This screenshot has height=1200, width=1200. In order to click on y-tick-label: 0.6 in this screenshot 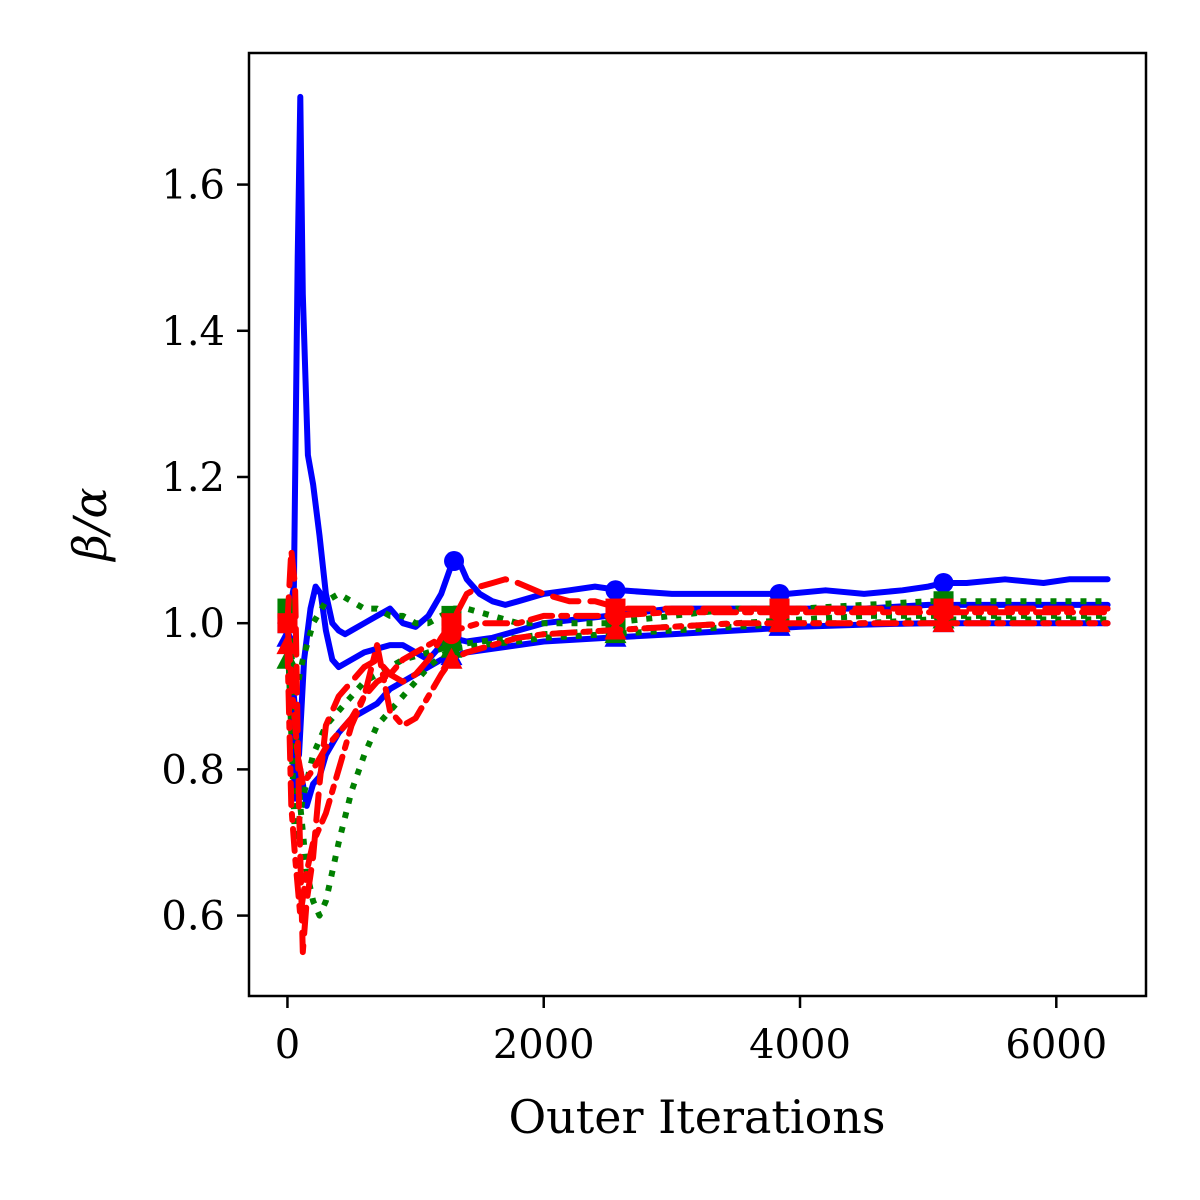, I will do `click(193, 917)`.